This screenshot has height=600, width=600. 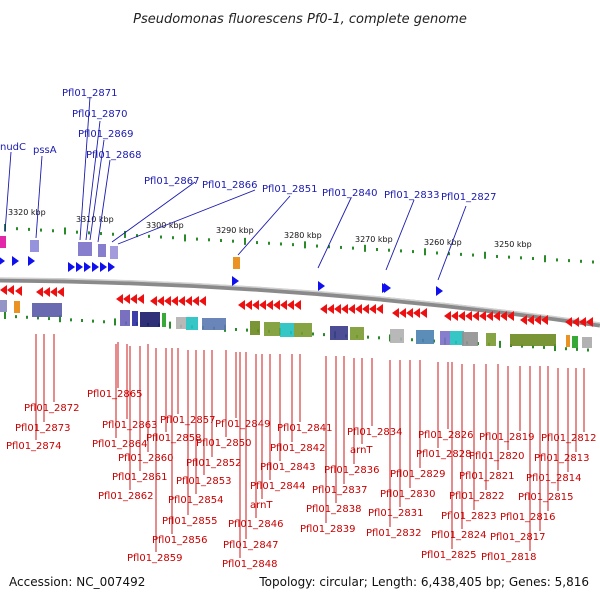 I want to click on gene-label-bottom: Pfl01_2814, so click(x=554, y=478).